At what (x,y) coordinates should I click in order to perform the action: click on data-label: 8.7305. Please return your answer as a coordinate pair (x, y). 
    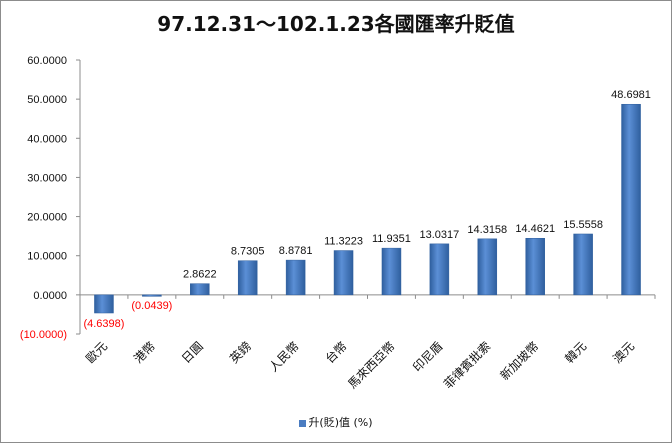
    Looking at the image, I should click on (248, 252).